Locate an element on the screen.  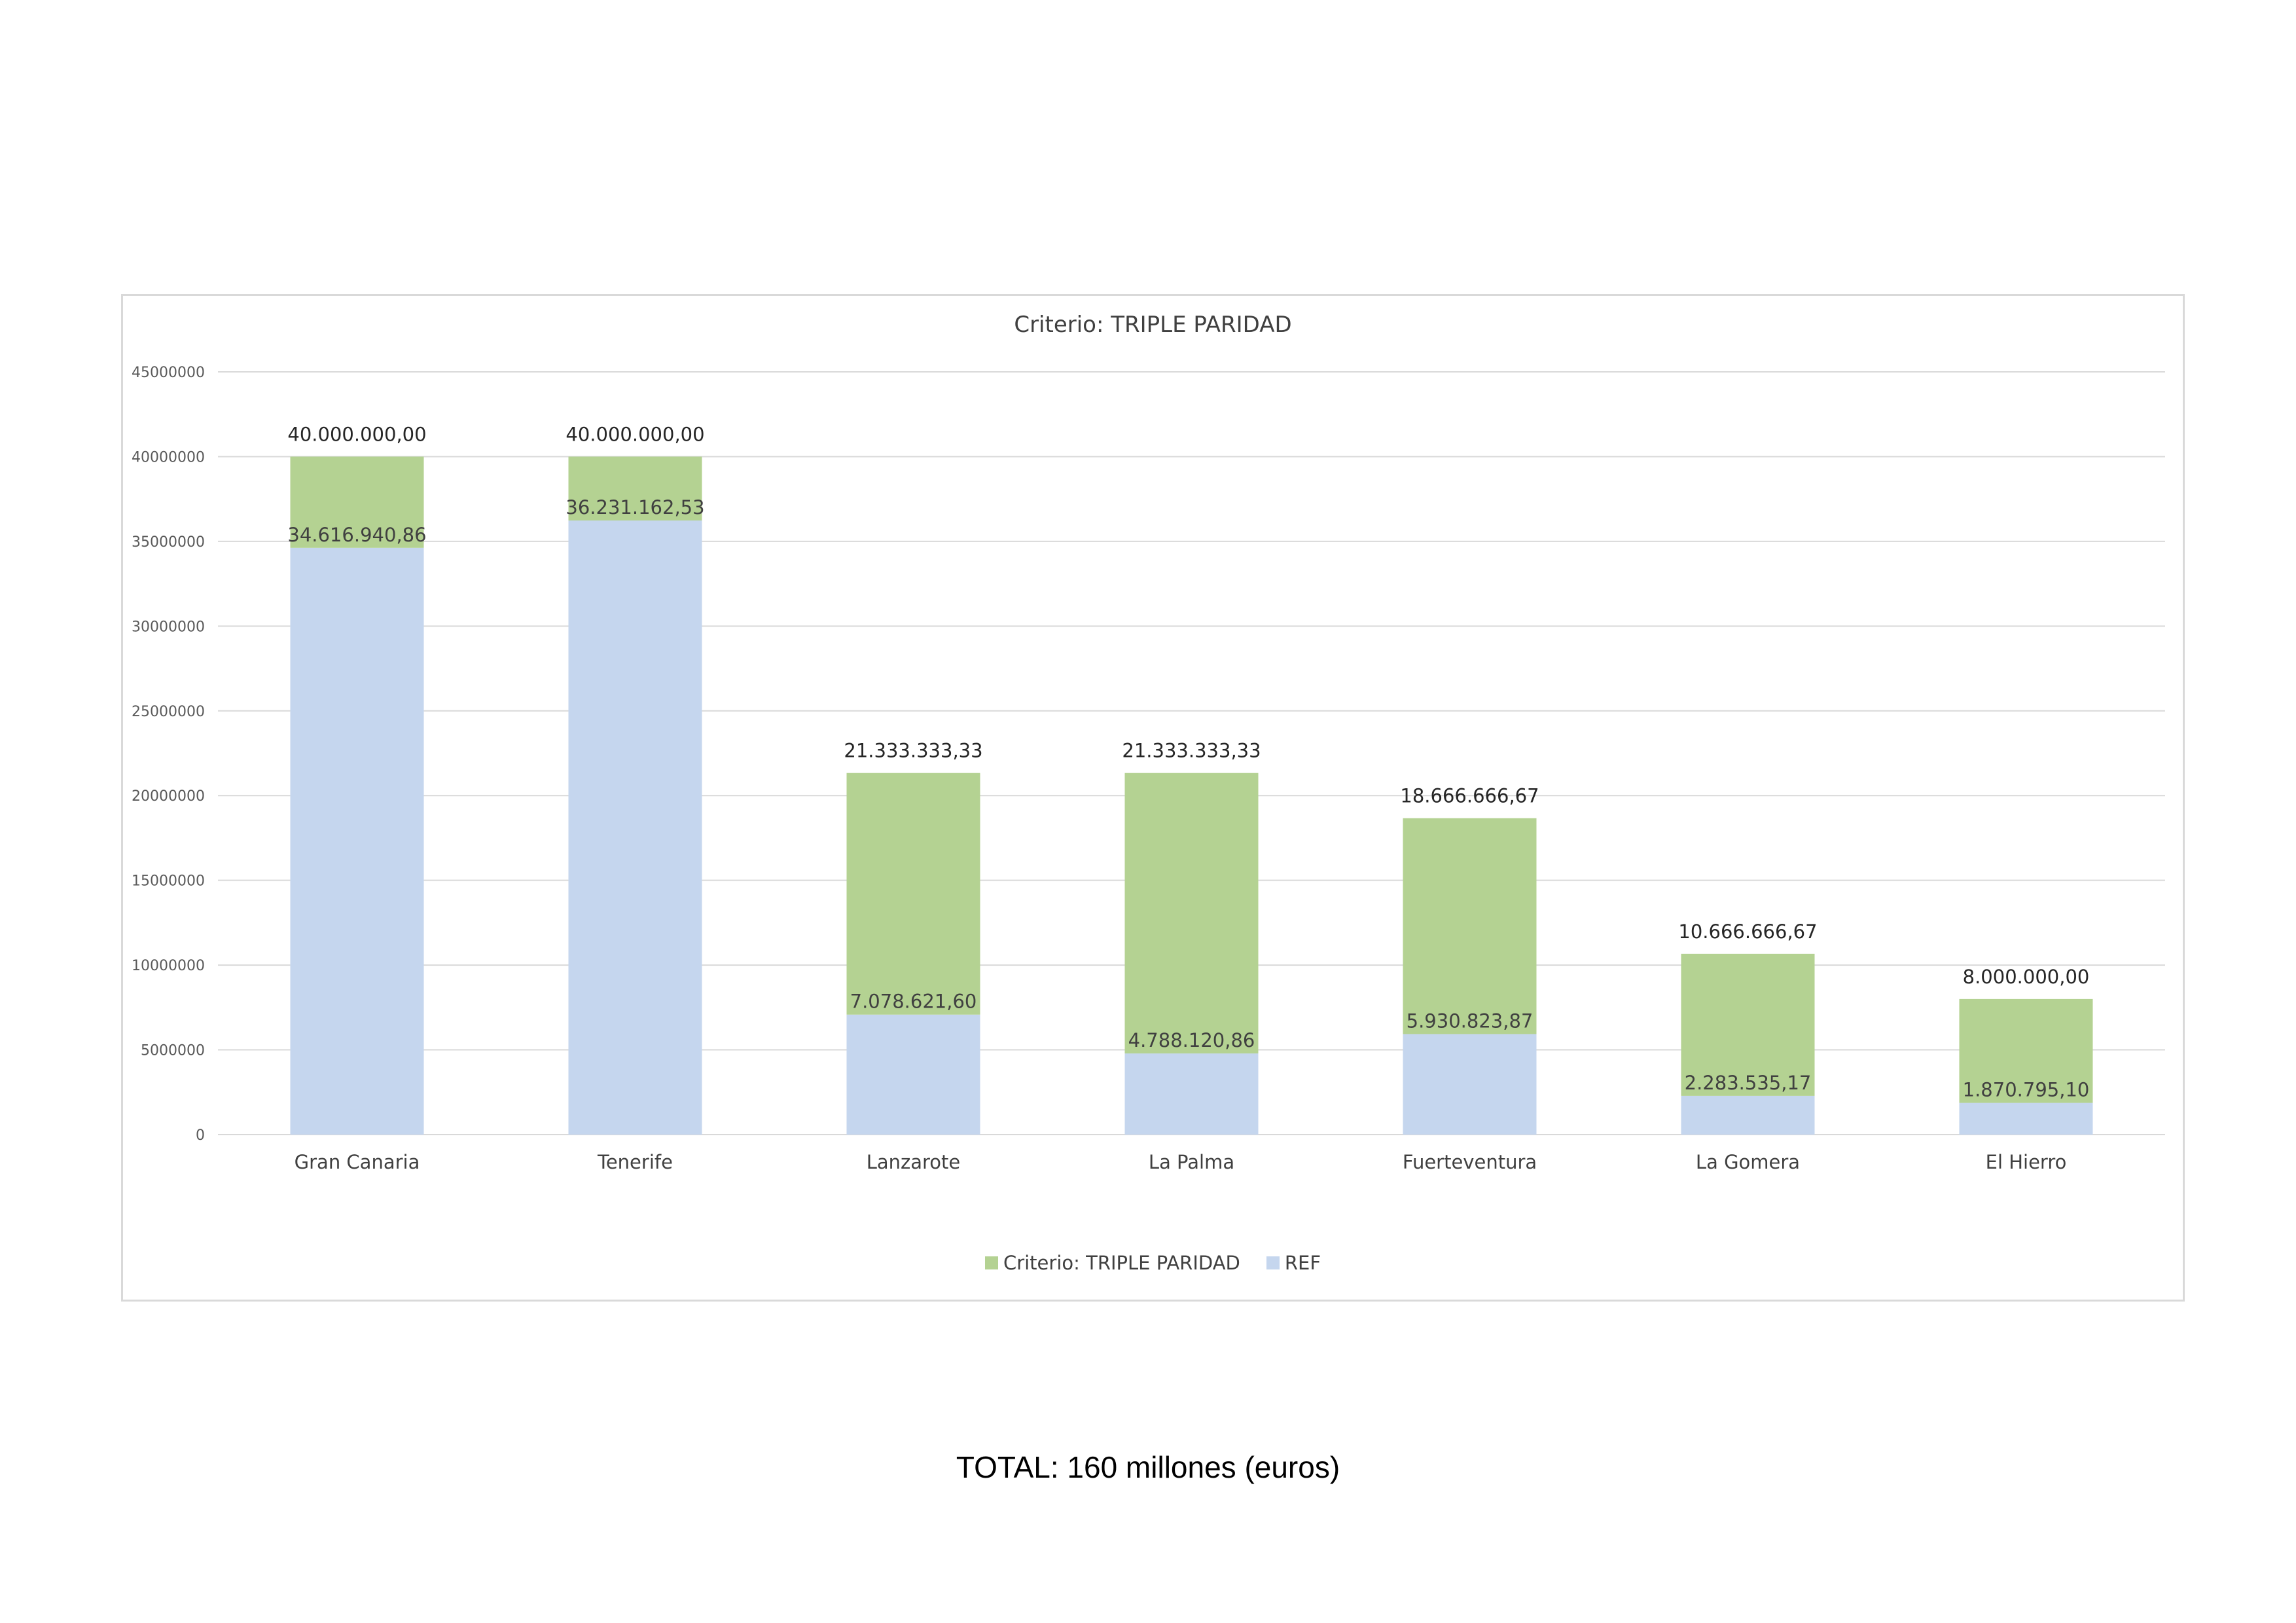
legend-swatch-ref is located at coordinates (1273, 1262).